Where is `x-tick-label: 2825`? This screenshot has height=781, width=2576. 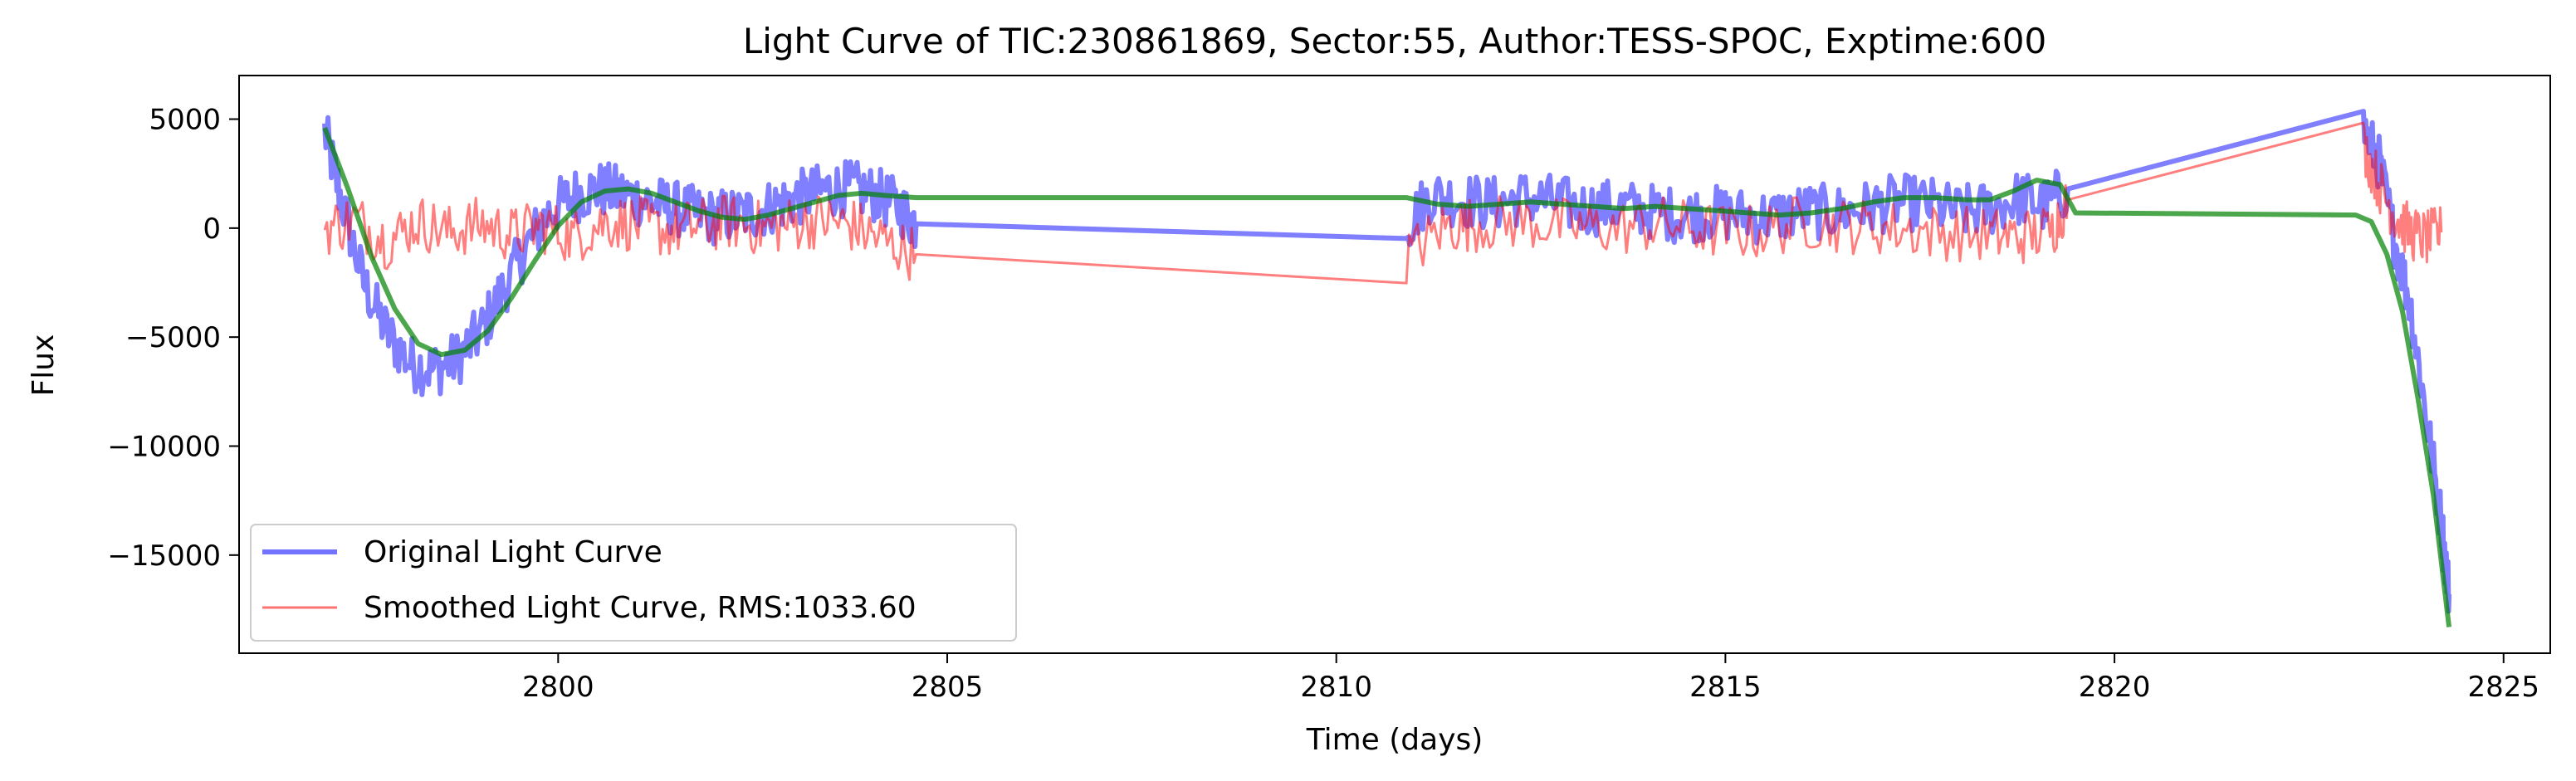
x-tick-label: 2825 is located at coordinates (2503, 687).